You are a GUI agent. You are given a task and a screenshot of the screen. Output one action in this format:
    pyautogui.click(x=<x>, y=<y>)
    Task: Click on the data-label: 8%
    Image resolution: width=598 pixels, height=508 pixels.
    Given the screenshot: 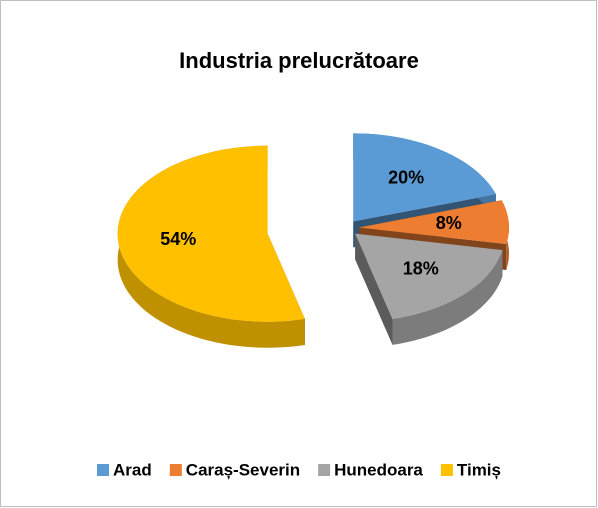 What is the action you would take?
    pyautogui.click(x=449, y=223)
    